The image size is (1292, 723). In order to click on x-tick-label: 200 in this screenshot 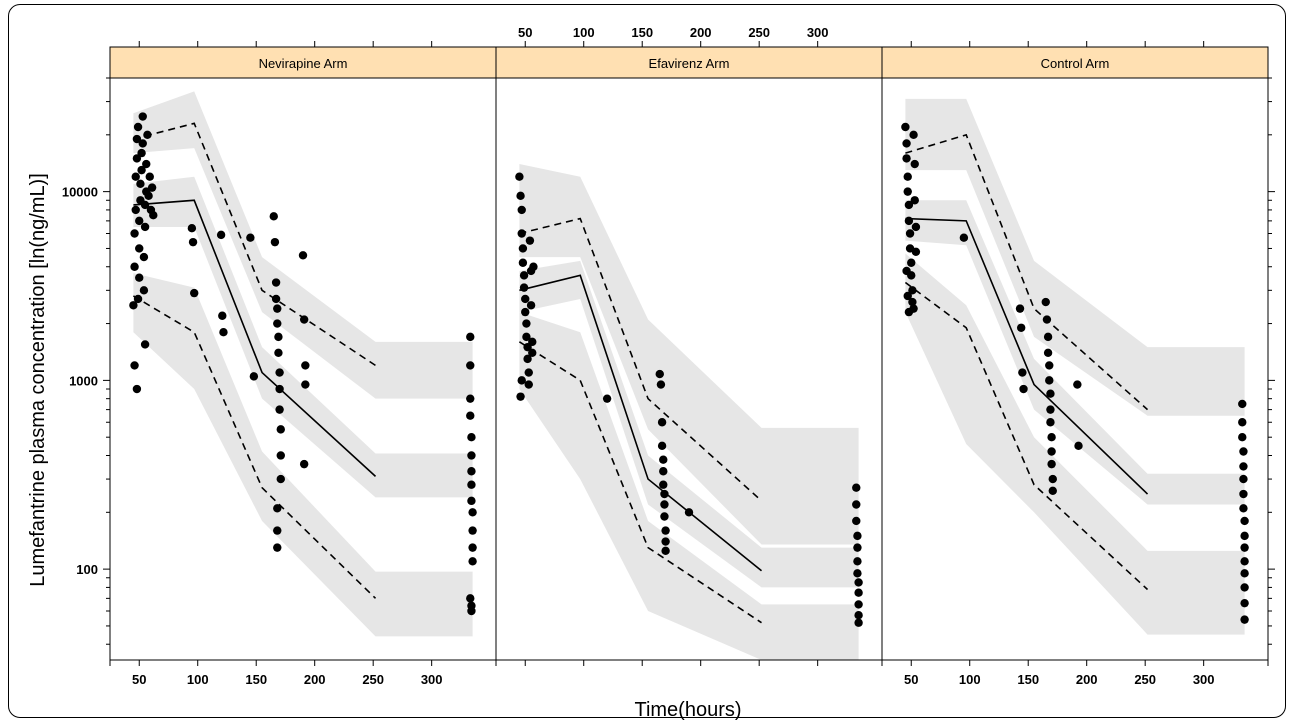, I will do `click(1087, 679)`.